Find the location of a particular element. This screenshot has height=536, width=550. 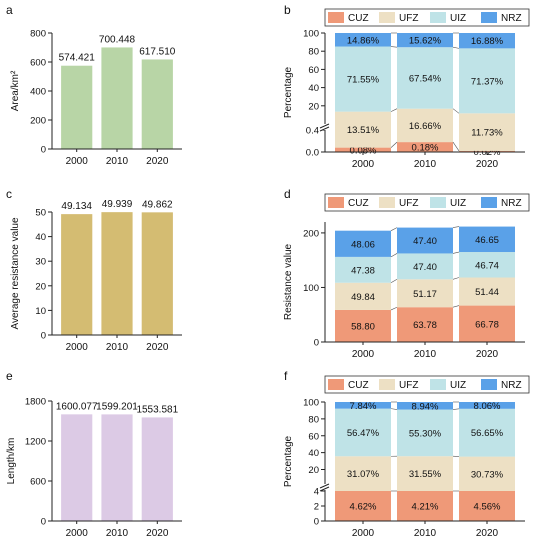

chart-b-segment-label: 0.18% is located at coordinates (425, 148).